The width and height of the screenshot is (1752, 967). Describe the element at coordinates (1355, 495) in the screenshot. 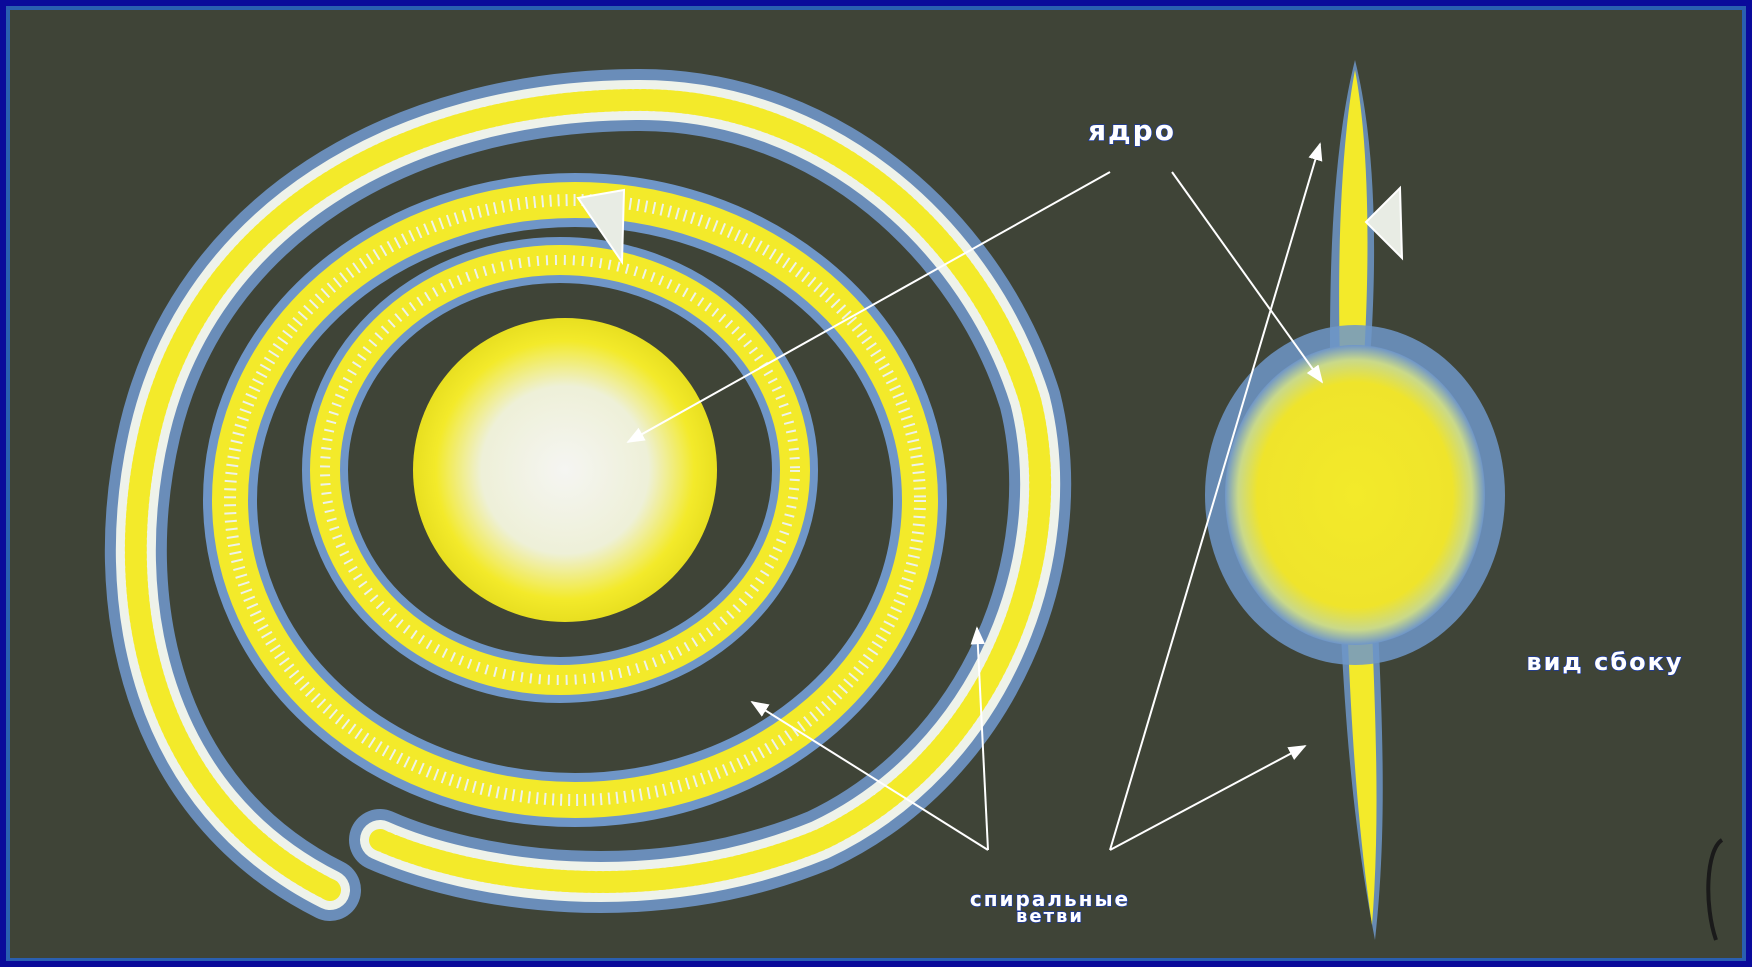

I see `edge-on-bulge` at that location.